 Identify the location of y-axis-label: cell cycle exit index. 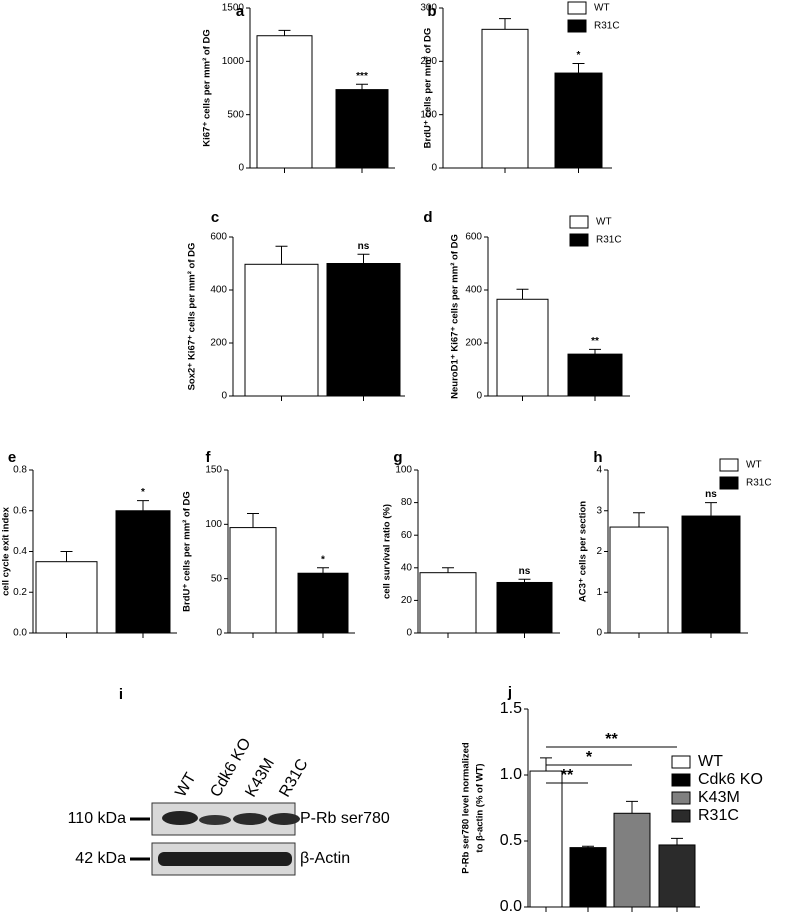
(6, 550).